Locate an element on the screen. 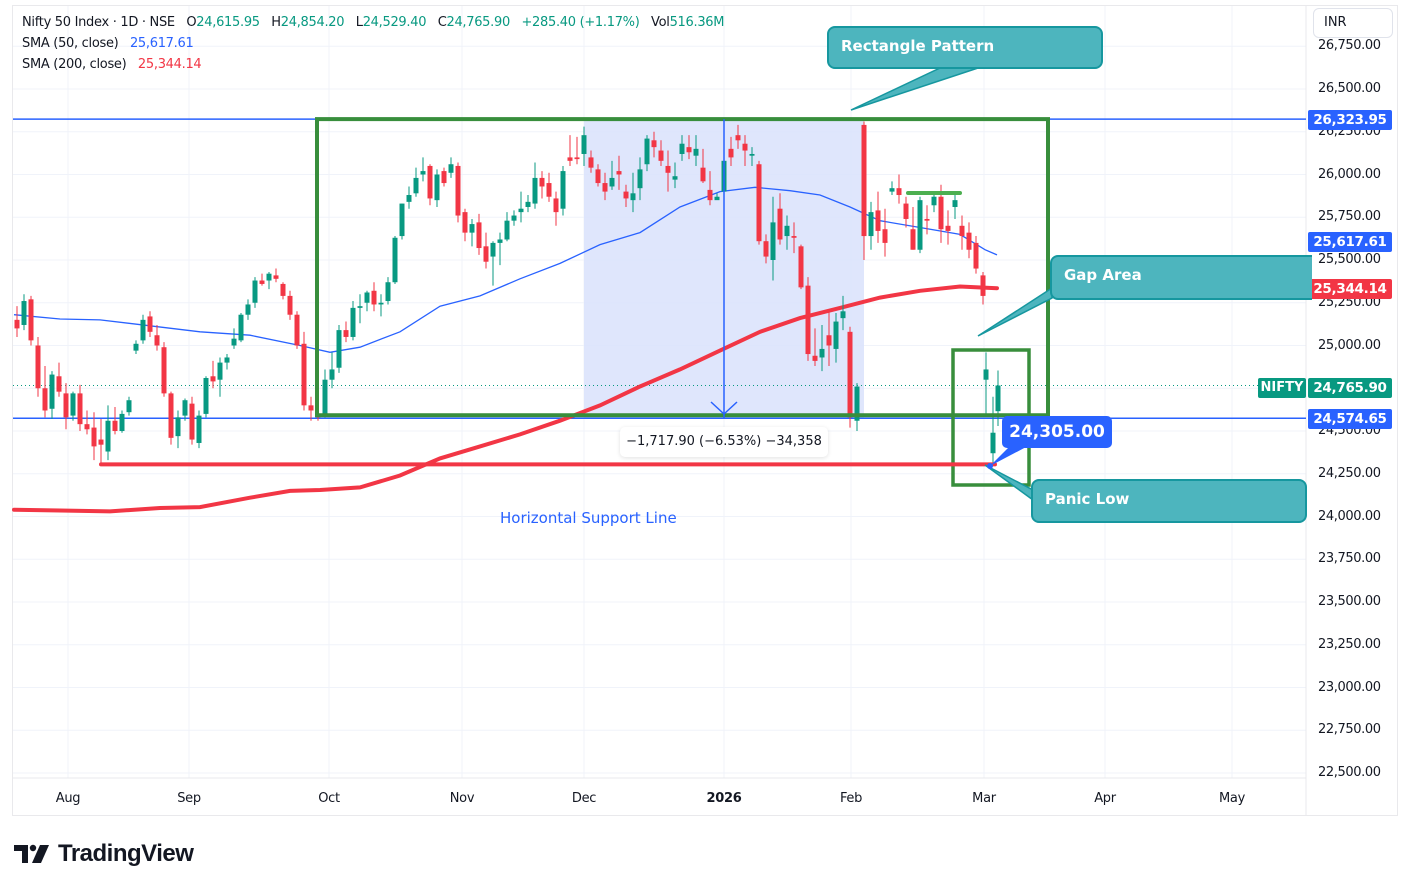  price-tick: 23,750.00 is located at coordinates (1349, 559).